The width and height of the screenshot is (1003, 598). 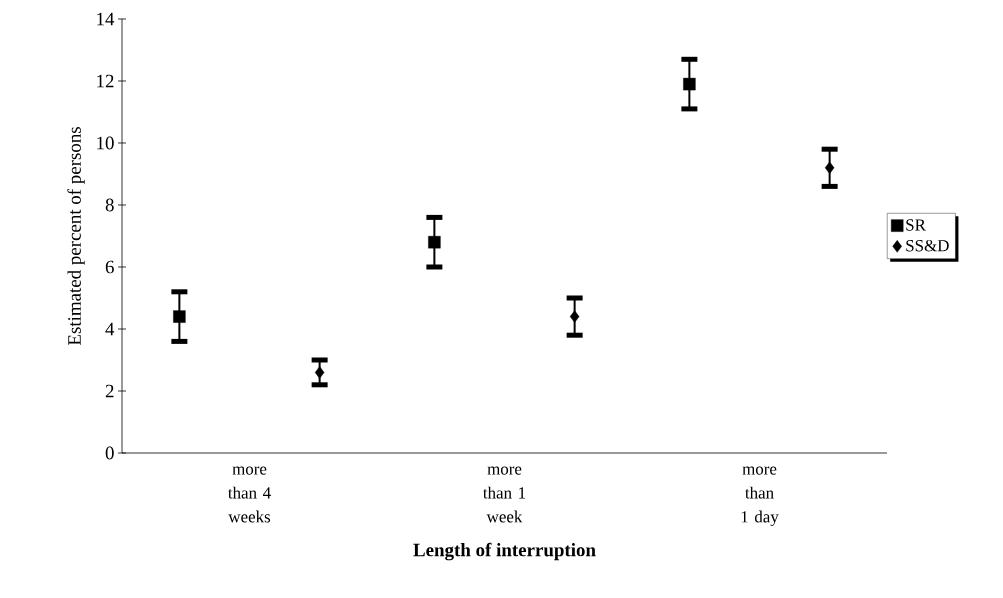 What do you see at coordinates (109, 205) in the screenshot?
I see `y-tick-label: 8` at bounding box center [109, 205].